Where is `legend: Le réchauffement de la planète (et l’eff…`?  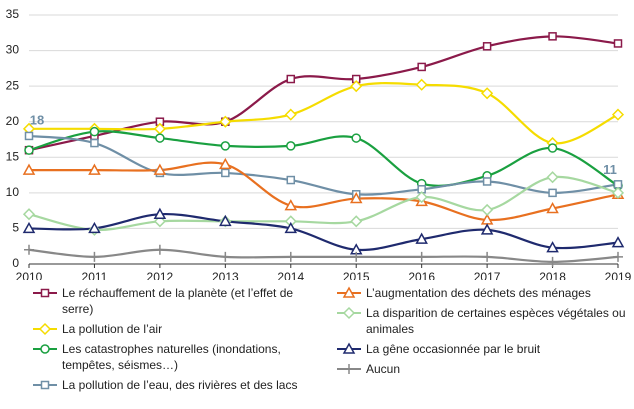 legend: Le réchauffement de la planète (et l’eff… is located at coordinates (177, 341).